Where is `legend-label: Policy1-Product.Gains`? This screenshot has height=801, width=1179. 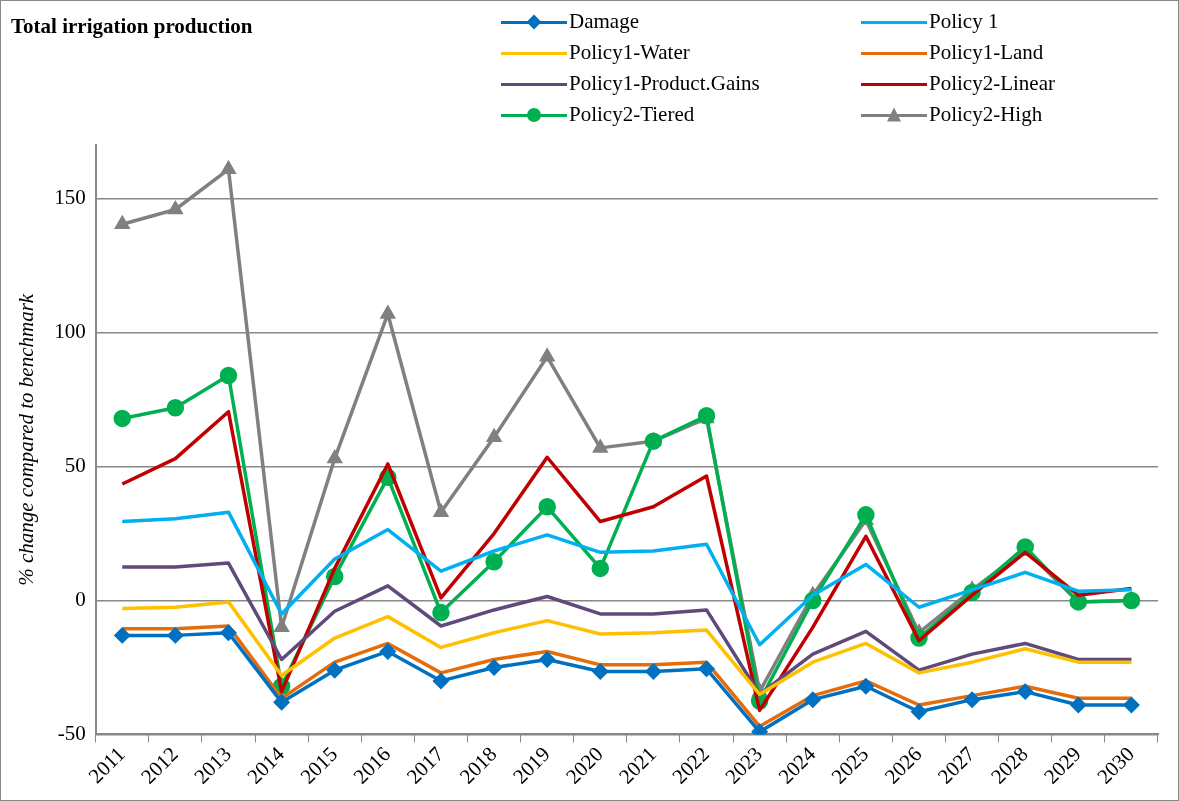 legend-label: Policy1-Product.Gains is located at coordinates (664, 83).